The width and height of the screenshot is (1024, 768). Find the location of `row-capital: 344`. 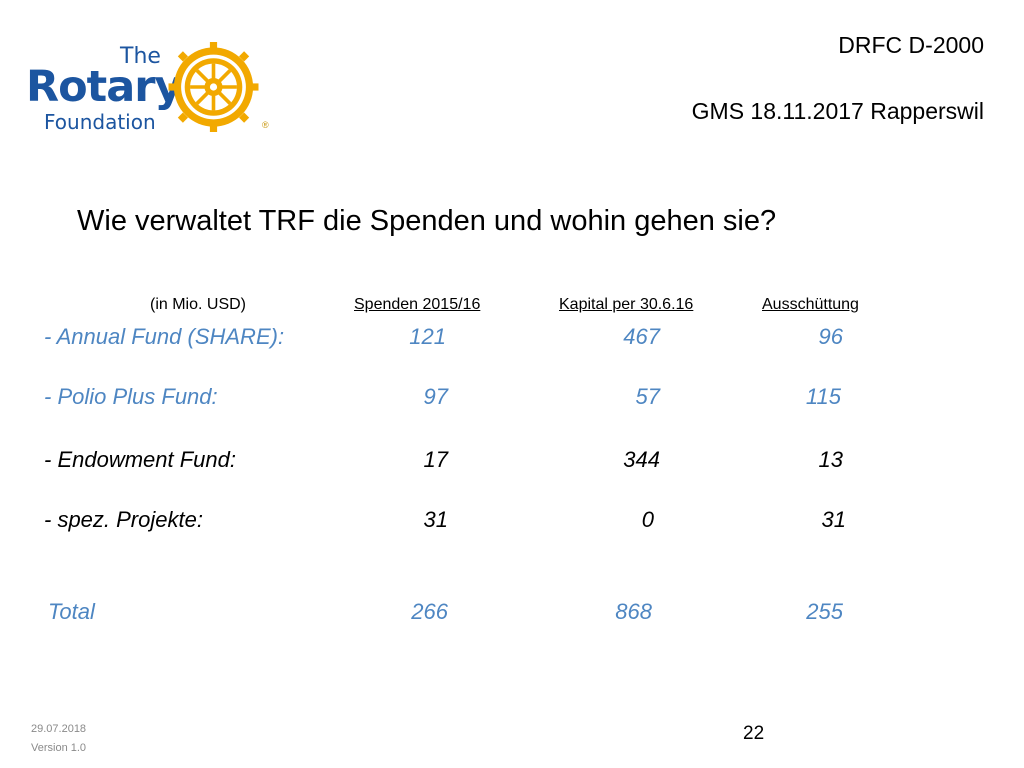

row-capital: 344 is located at coordinates (641, 459).